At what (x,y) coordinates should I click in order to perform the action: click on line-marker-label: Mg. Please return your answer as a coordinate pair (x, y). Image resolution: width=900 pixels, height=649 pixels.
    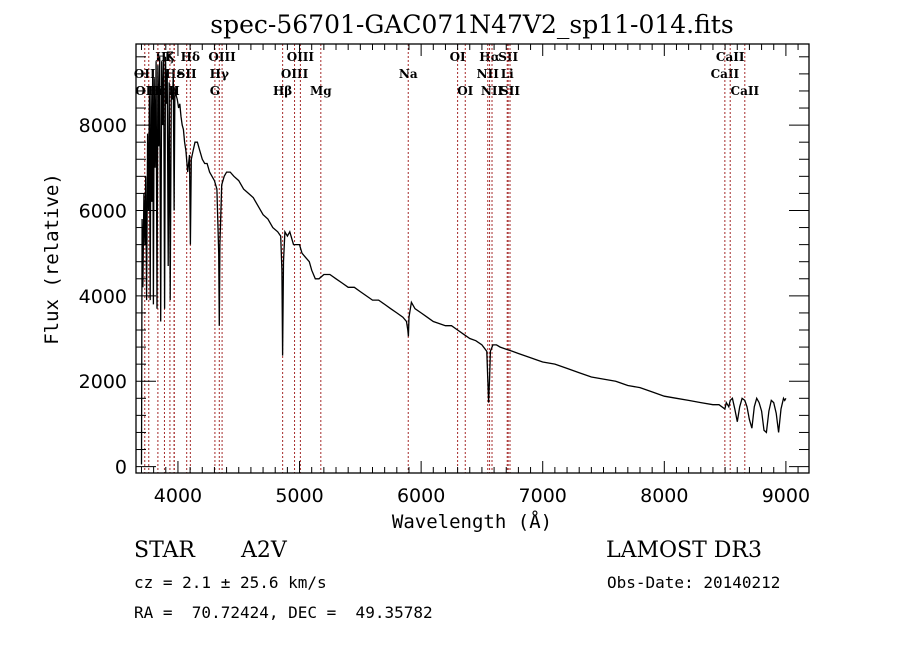
    Looking at the image, I should click on (321, 91).